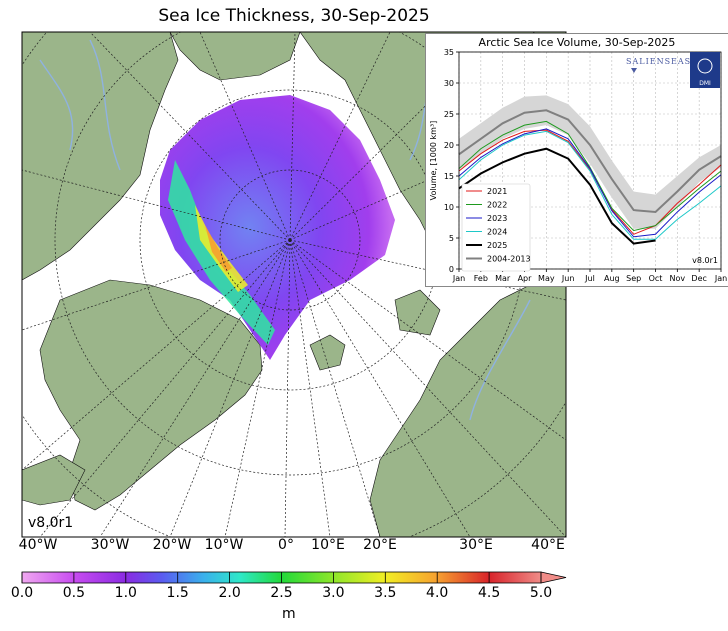  I want to click on map-version-label: v8.0r1, so click(51, 523).